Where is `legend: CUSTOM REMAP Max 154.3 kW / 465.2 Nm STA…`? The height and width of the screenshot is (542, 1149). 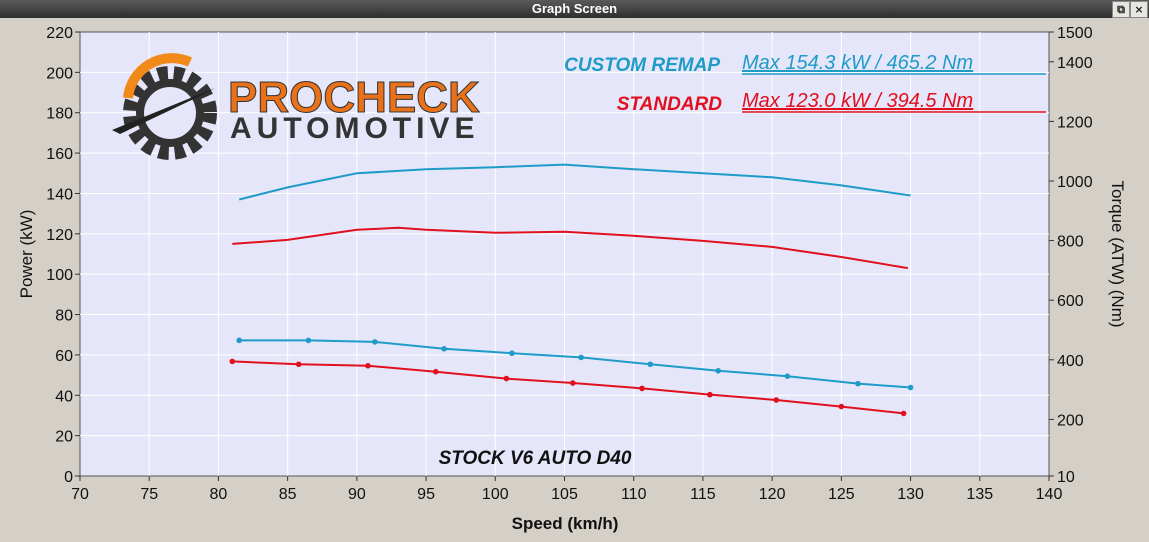 legend: CUSTOM REMAP Max 154.3 kW / 465.2 Nm STA… is located at coordinates (805, 83).